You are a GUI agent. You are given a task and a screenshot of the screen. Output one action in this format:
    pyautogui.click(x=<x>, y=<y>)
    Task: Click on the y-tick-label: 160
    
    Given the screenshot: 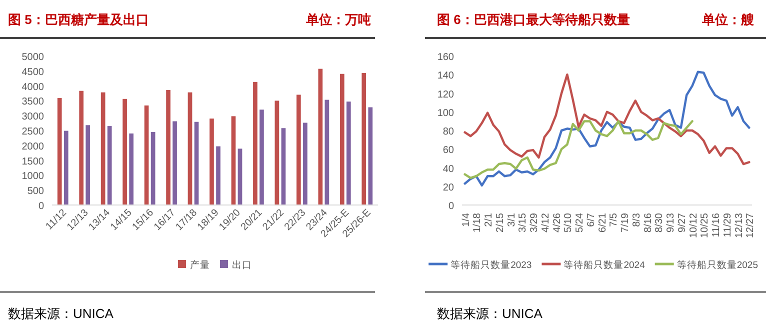 What is the action you would take?
    pyautogui.click(x=445, y=57)
    